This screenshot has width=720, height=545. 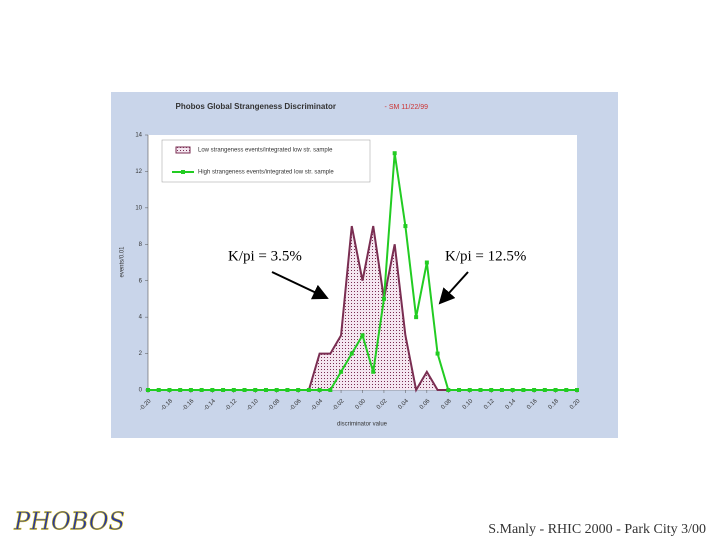 I want to click on y-tick-label: 14, so click(x=138, y=136).